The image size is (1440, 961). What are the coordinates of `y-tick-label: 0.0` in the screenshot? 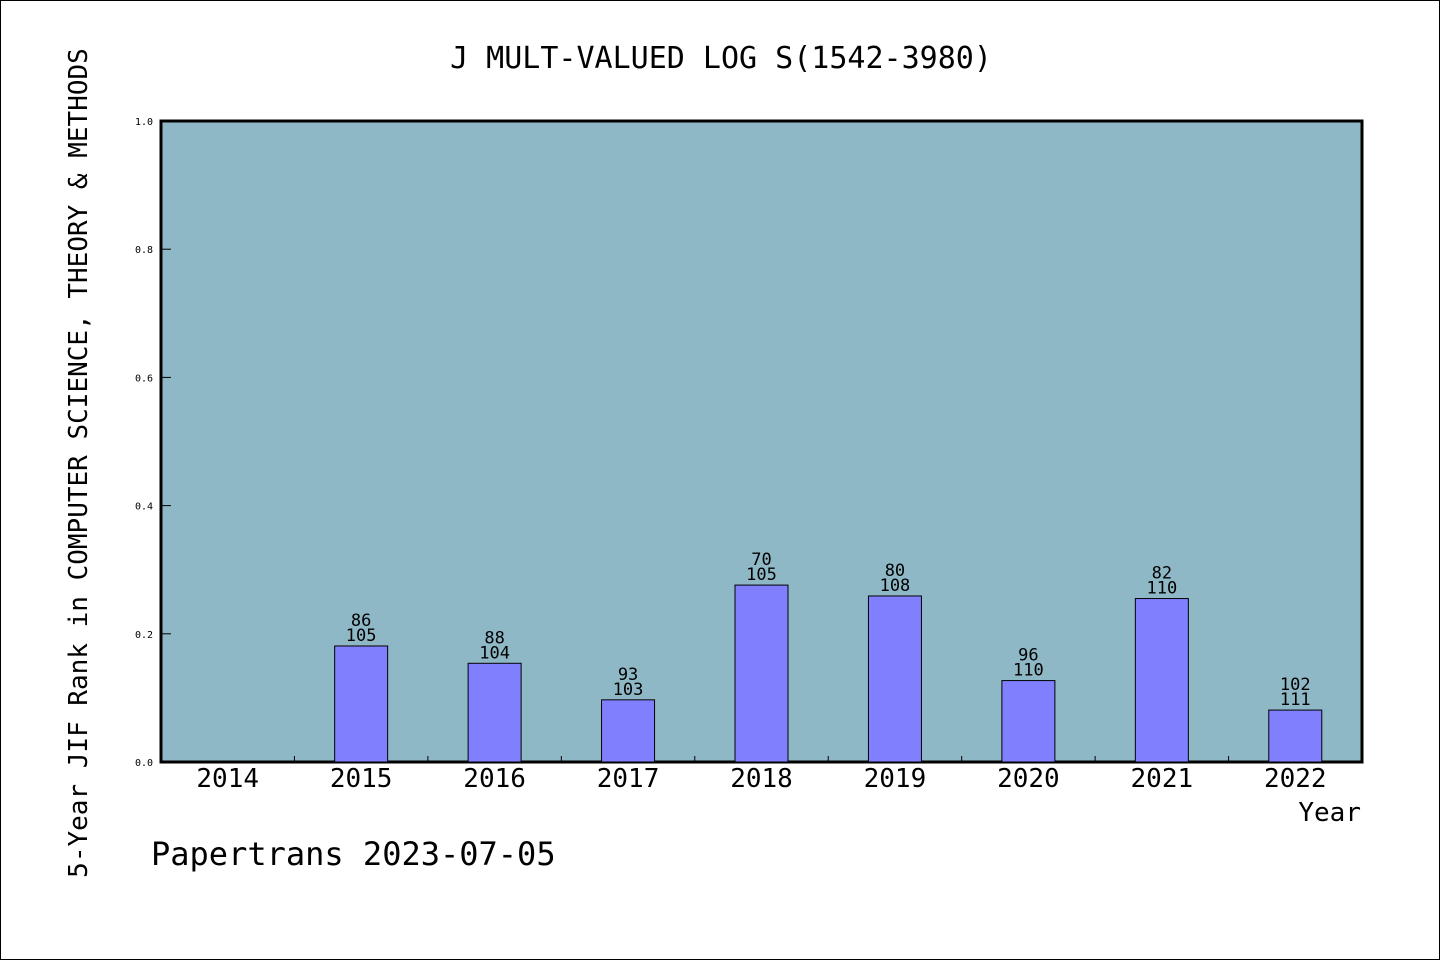 It's located at (144, 763).